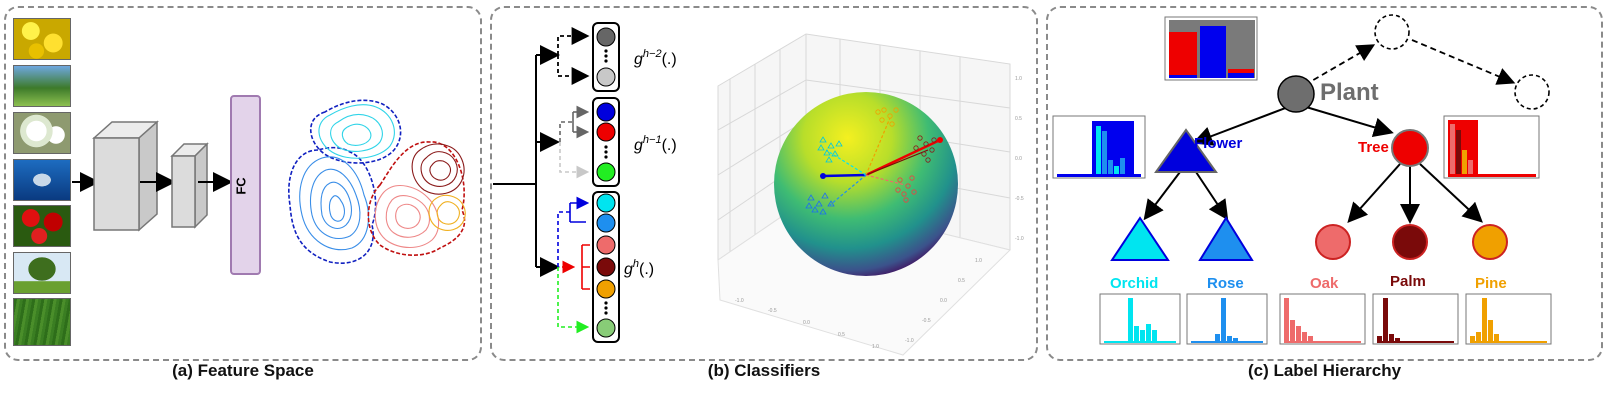  I want to click on node-rose, so click(1226, 238).